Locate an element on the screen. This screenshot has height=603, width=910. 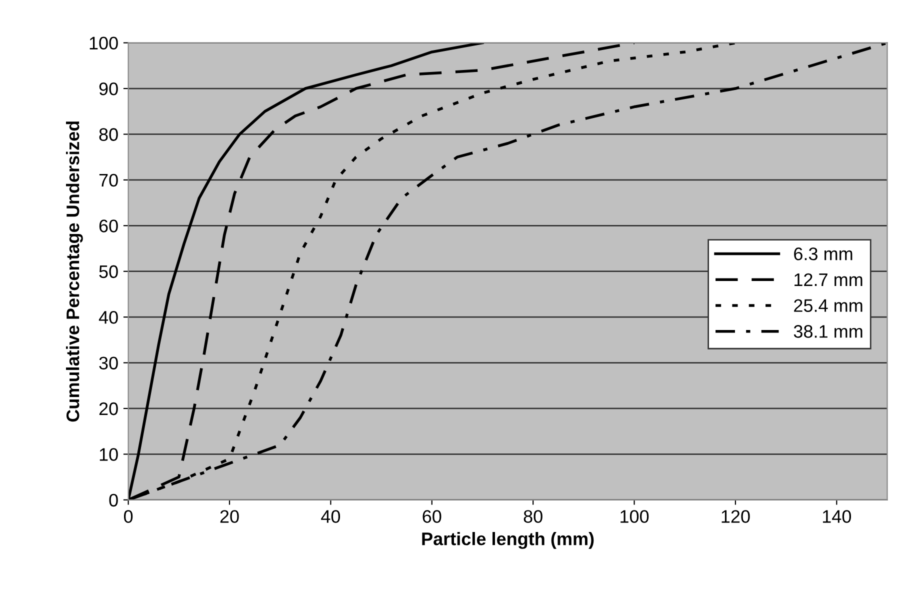
legend-label: 12.7 mm is located at coordinates (828, 279).